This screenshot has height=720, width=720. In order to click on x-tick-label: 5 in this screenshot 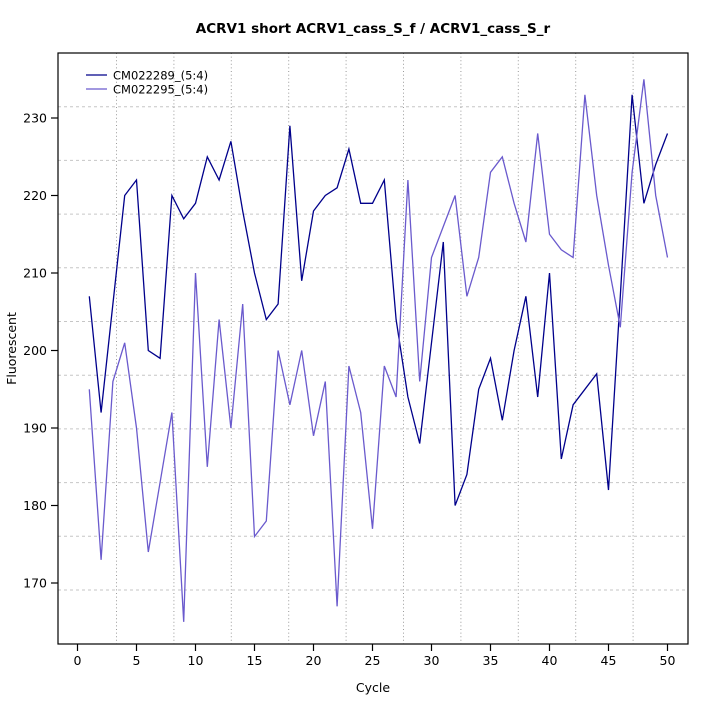, I will do `click(137, 660)`.